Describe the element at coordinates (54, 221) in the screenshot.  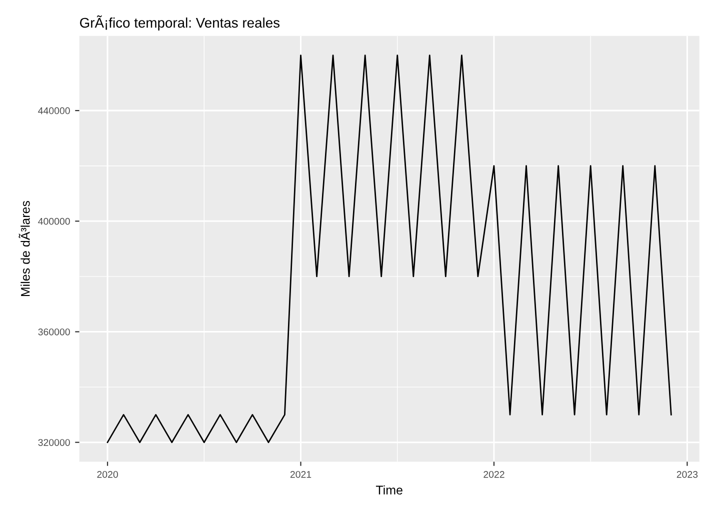
I see `y-tick-label: 400000` at that location.